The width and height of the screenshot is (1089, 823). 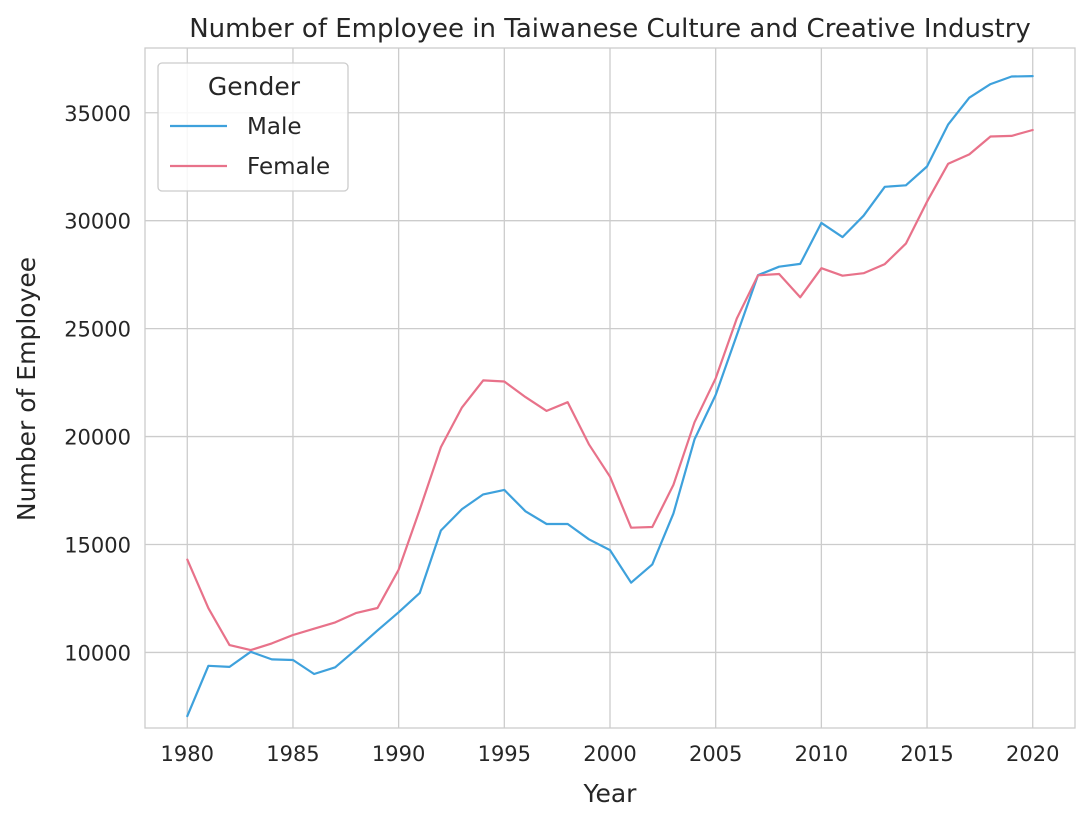 What do you see at coordinates (504, 754) in the screenshot?
I see `x-tick-label: 1995` at bounding box center [504, 754].